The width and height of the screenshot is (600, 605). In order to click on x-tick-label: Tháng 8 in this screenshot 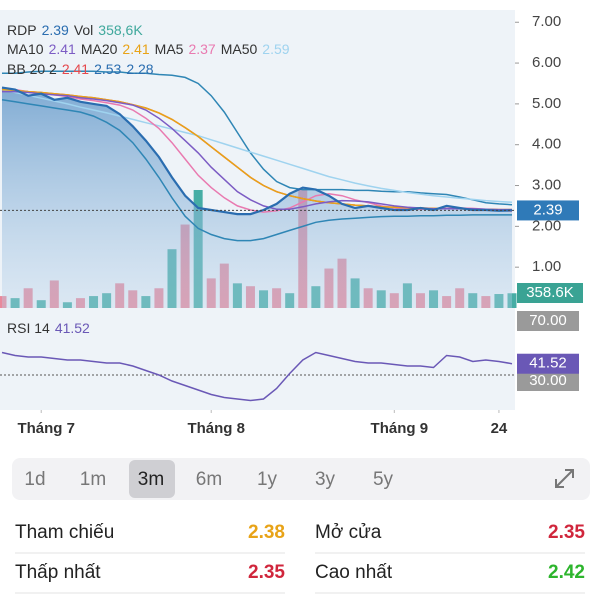, I will do `click(216, 428)`.